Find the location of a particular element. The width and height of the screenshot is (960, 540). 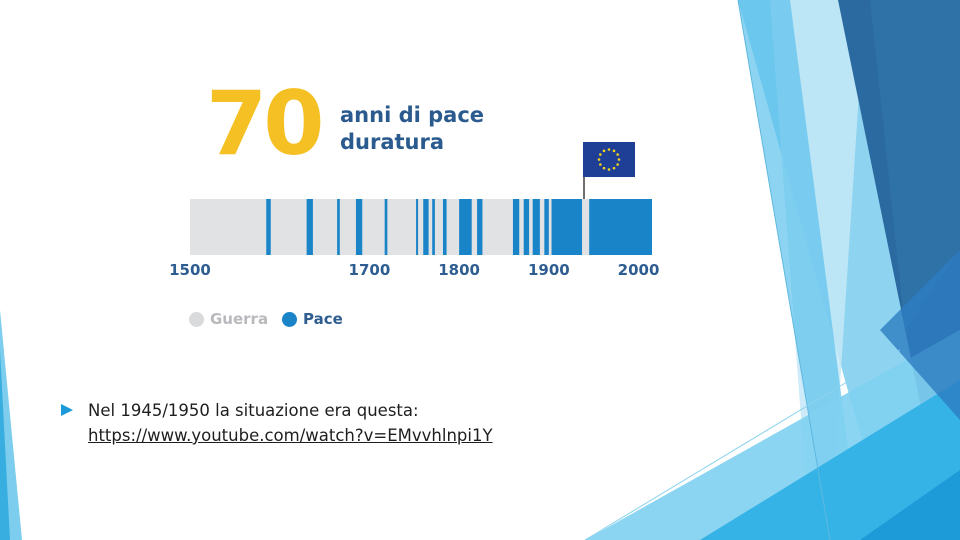

legend-dot-war is located at coordinates (196, 319).